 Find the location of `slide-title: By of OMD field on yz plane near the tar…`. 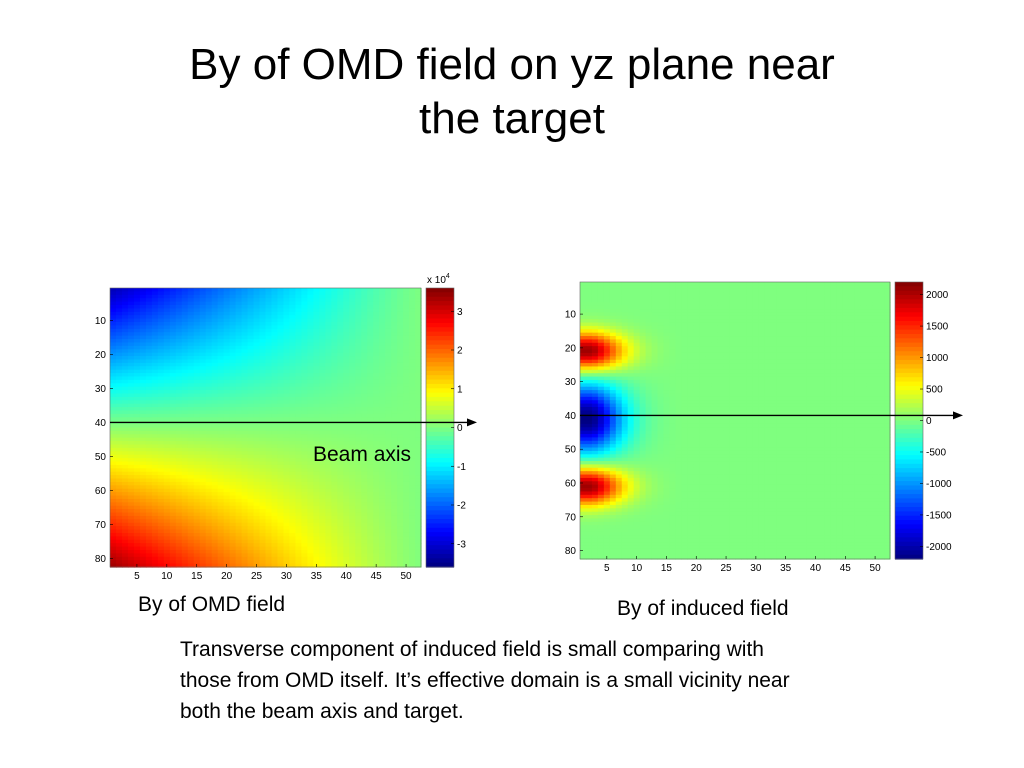

slide-title: By of OMD field on yz plane near the tar… is located at coordinates (512, 92).